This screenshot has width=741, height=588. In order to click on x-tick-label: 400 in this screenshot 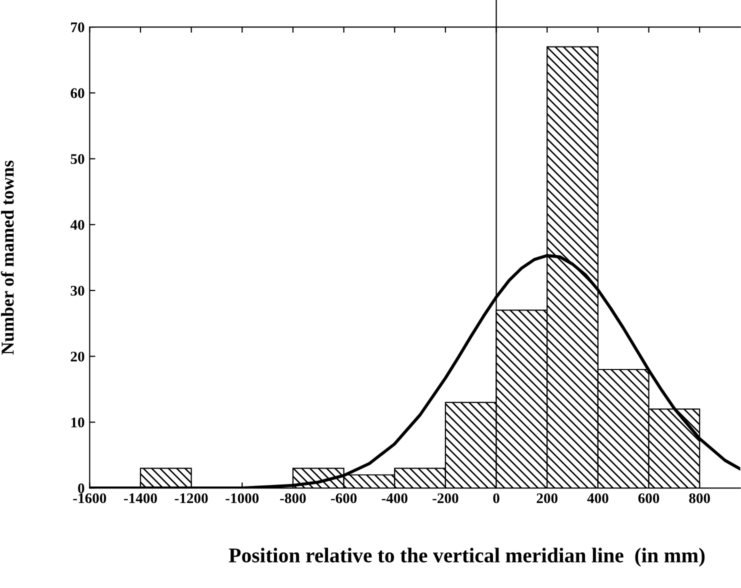, I will do `click(597, 498)`.